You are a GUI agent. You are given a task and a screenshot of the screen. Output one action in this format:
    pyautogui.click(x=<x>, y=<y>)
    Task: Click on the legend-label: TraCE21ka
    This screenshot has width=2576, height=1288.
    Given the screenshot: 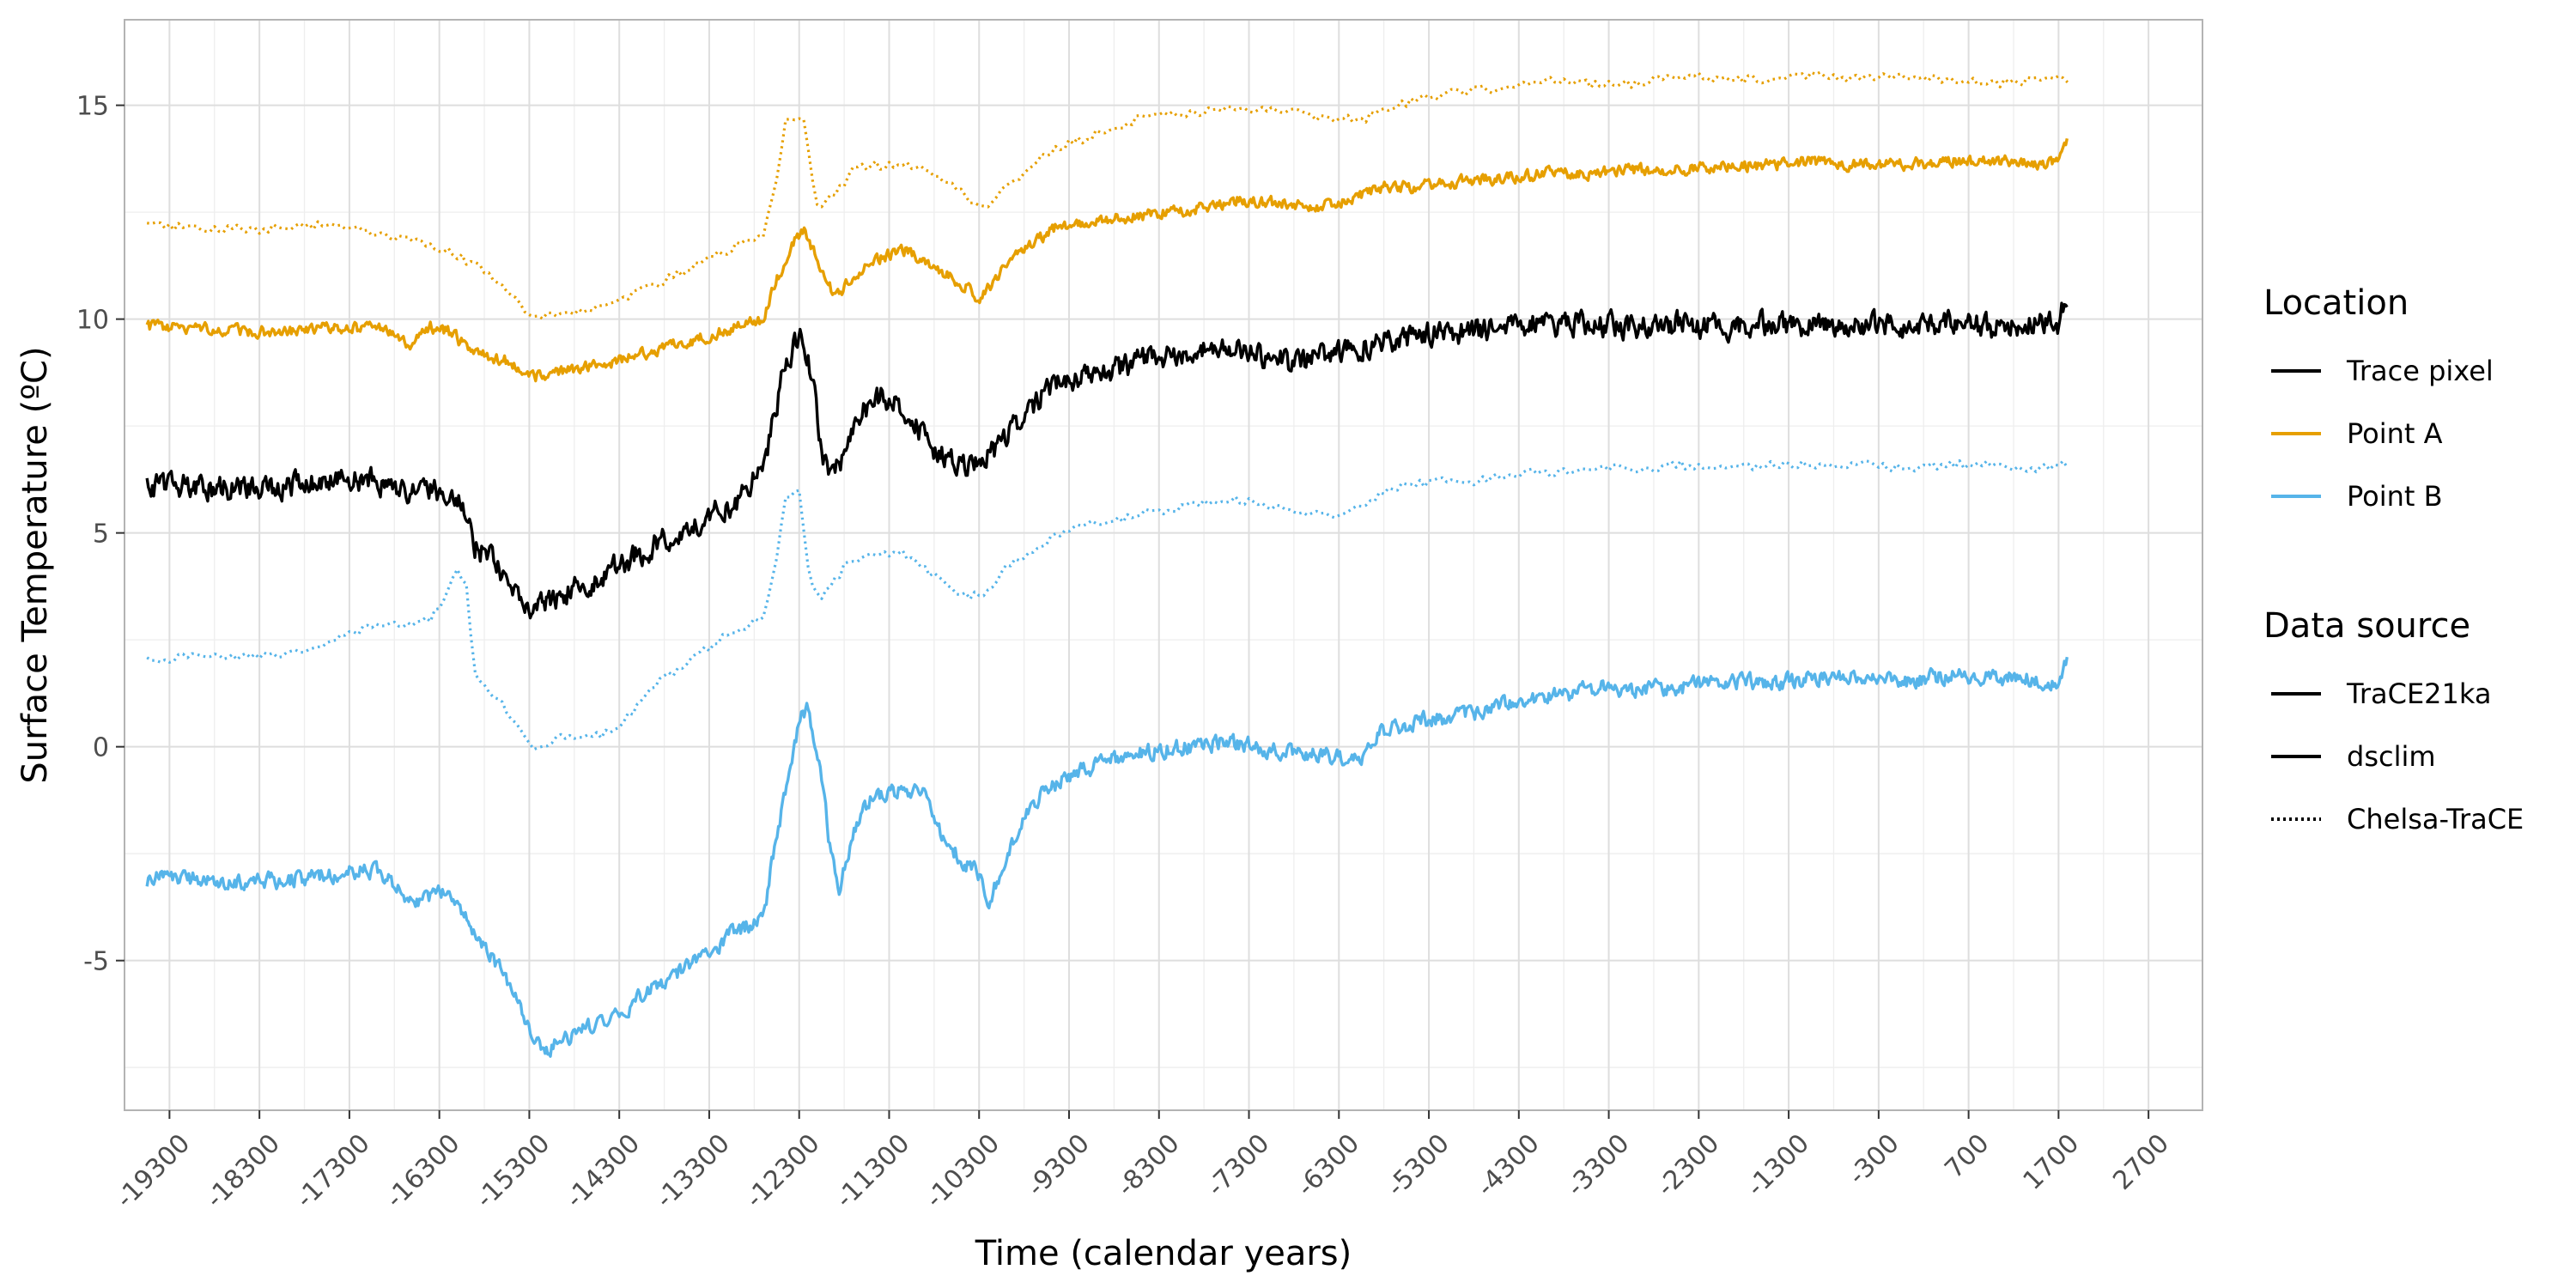 What is the action you would take?
    pyautogui.click(x=2419, y=693)
    